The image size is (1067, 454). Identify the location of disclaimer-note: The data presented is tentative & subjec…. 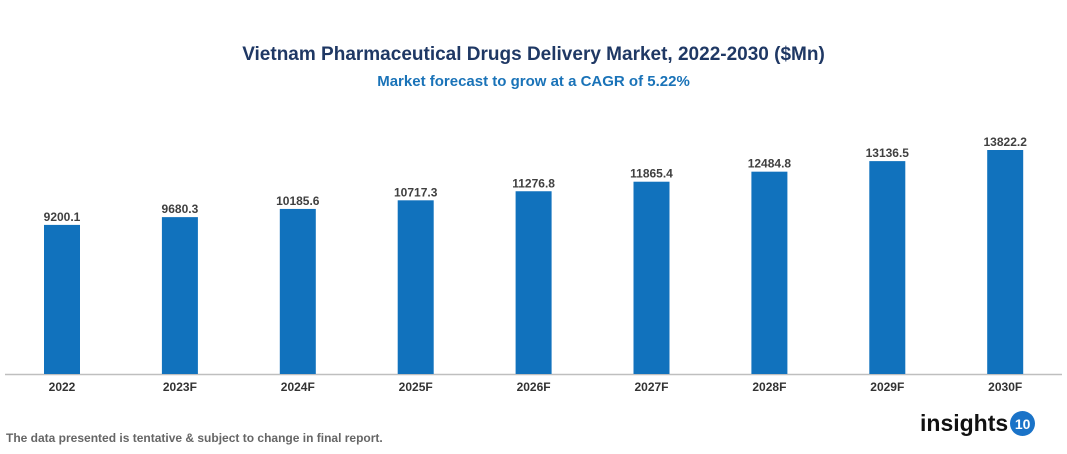
(194, 438).